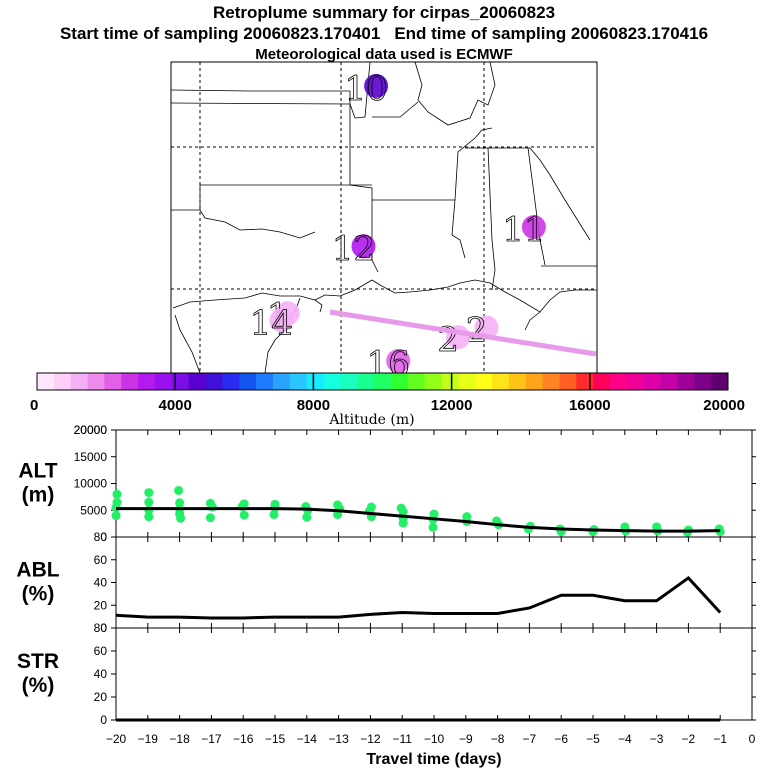 Image resolution: width=768 pixels, height=768 pixels. Describe the element at coordinates (625, 739) in the screenshot. I see `x-tick-label: −4` at that location.